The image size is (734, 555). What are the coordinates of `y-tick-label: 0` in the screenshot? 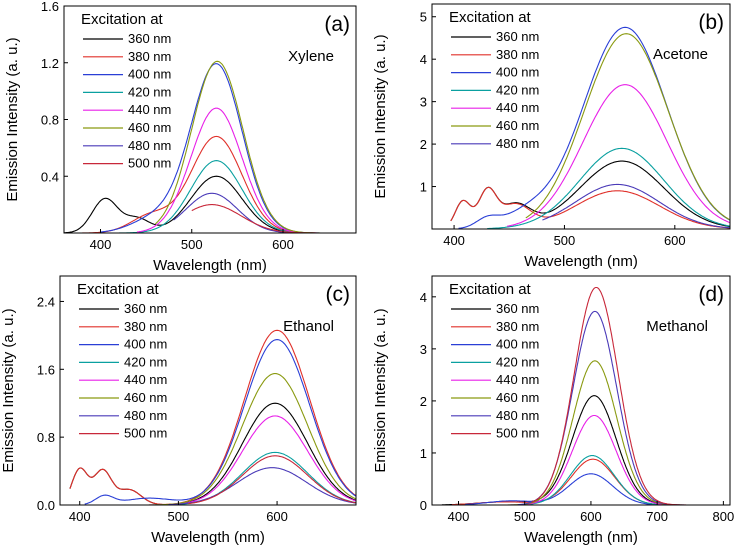 It's located at (423, 505).